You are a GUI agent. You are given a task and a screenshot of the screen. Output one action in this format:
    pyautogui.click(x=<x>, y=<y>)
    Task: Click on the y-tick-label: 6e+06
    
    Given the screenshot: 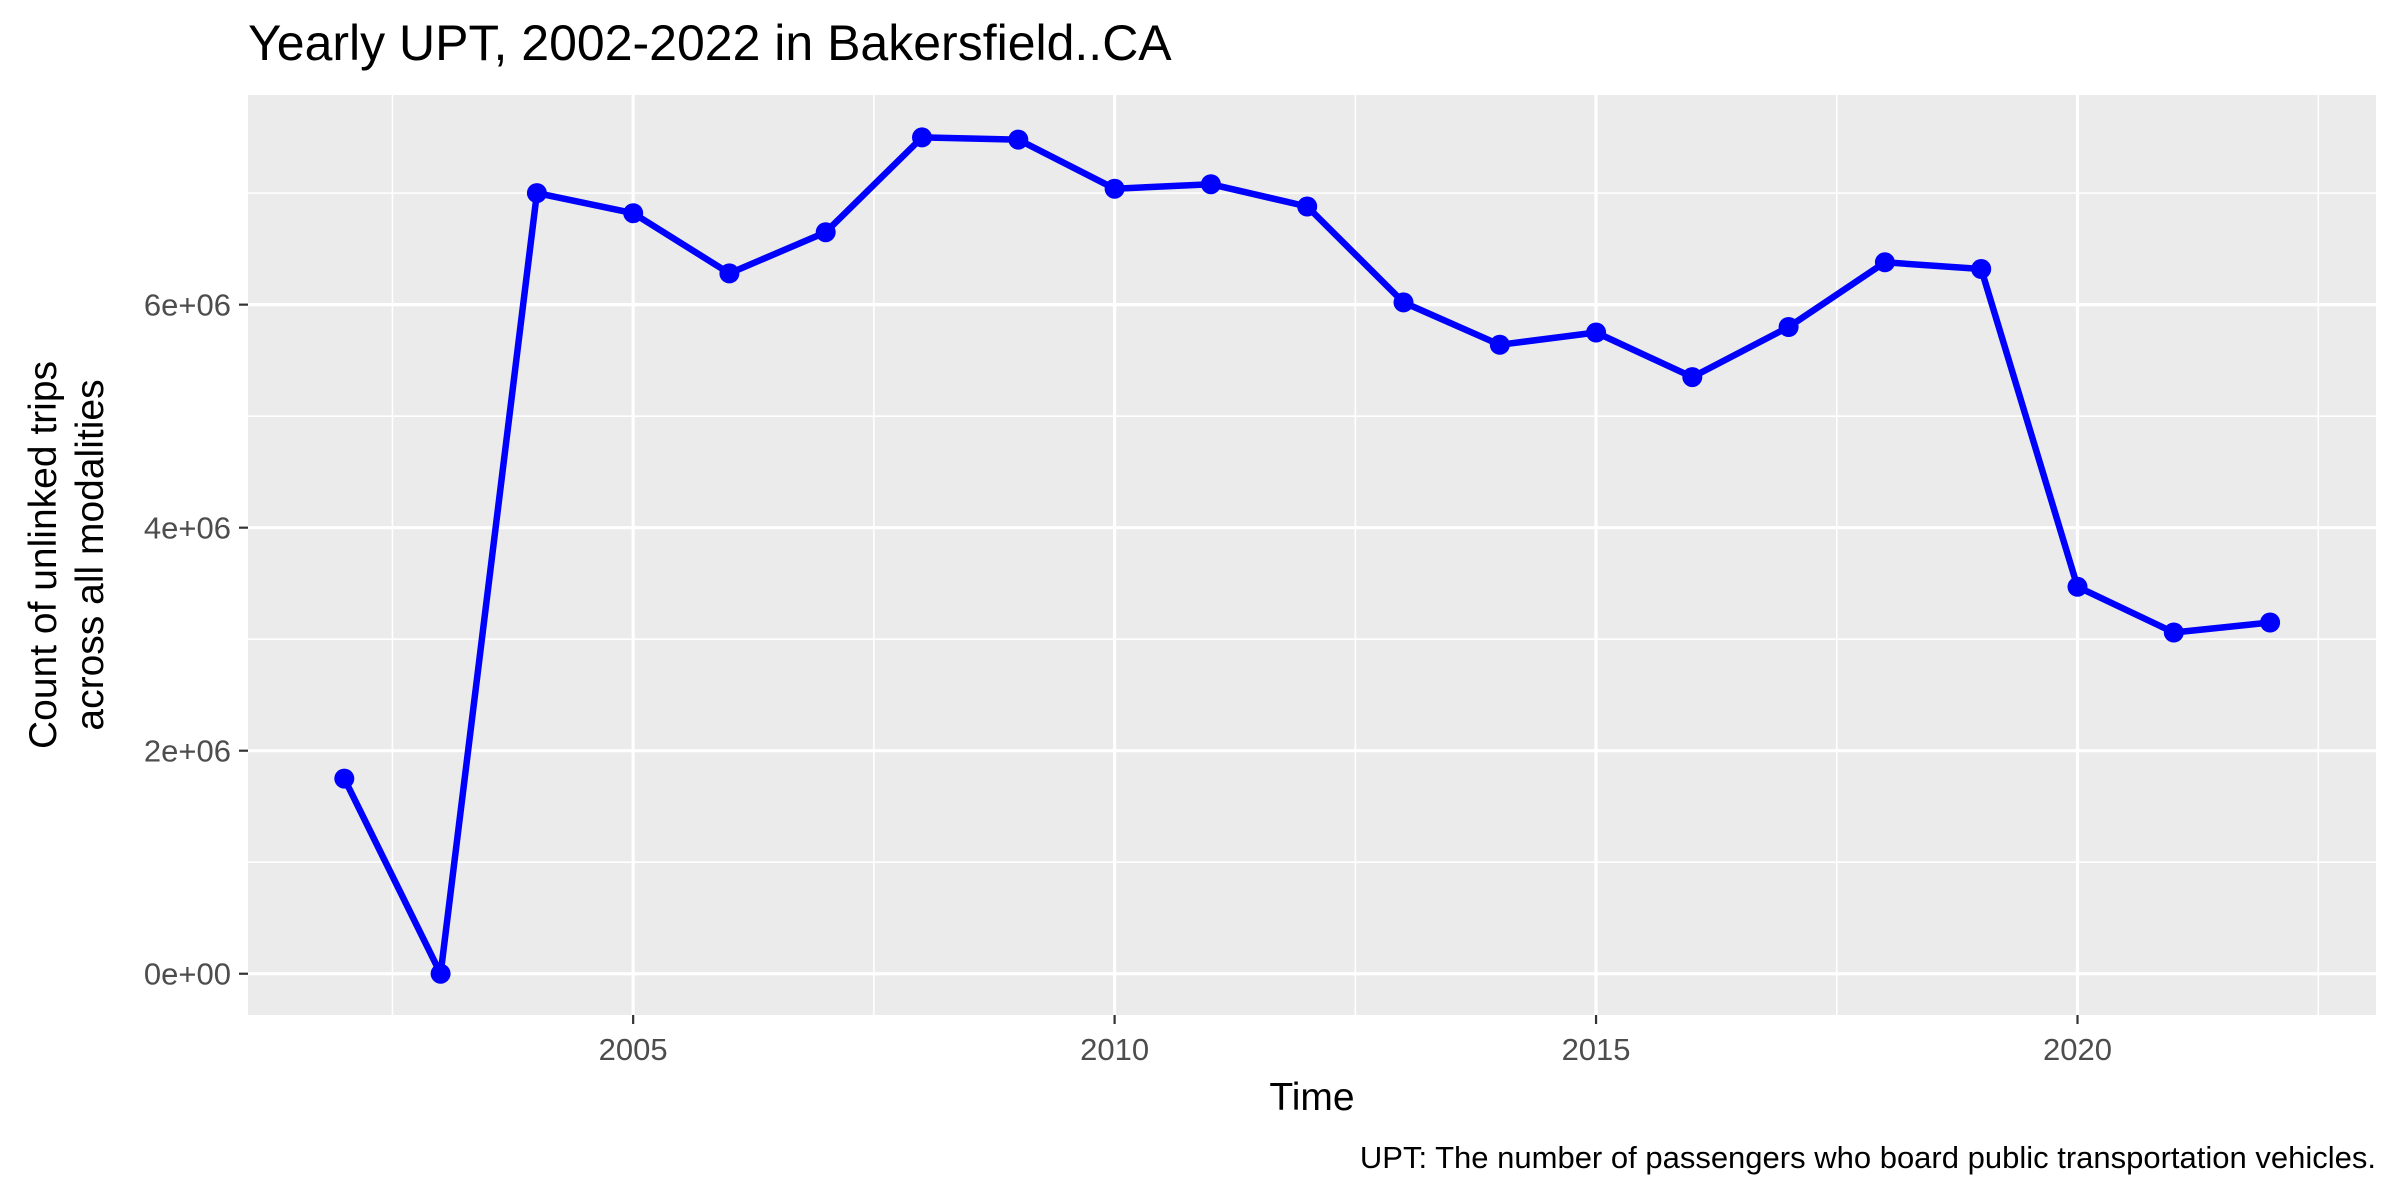 What is the action you would take?
    pyautogui.click(x=187, y=305)
    